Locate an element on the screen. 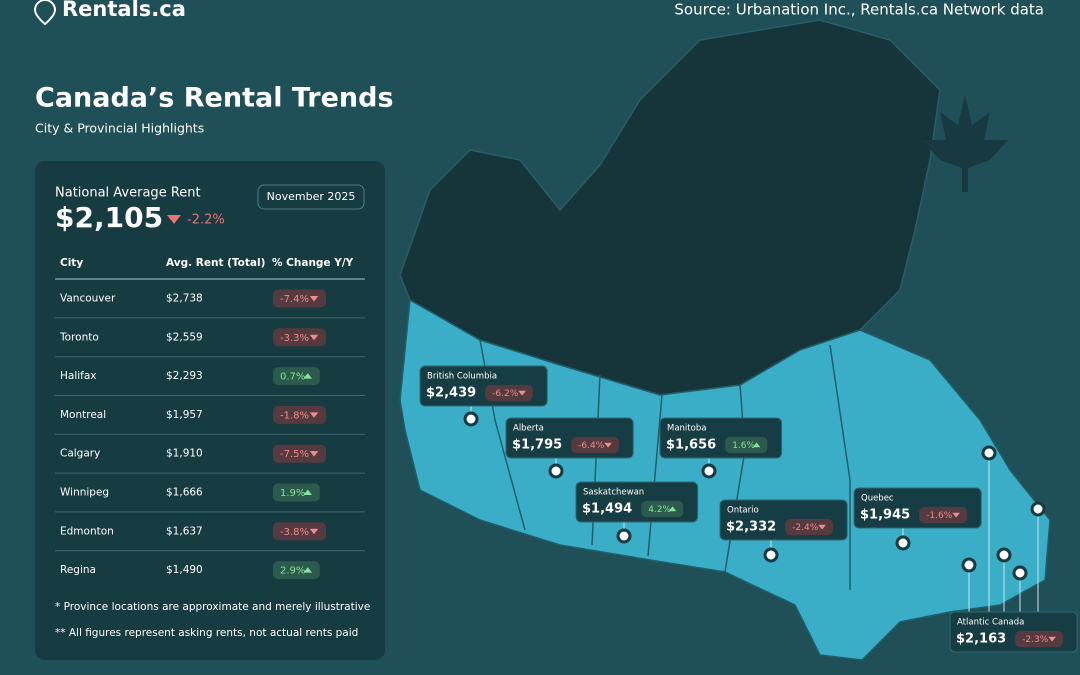  change-badge: 0.7% is located at coordinates (296, 376).